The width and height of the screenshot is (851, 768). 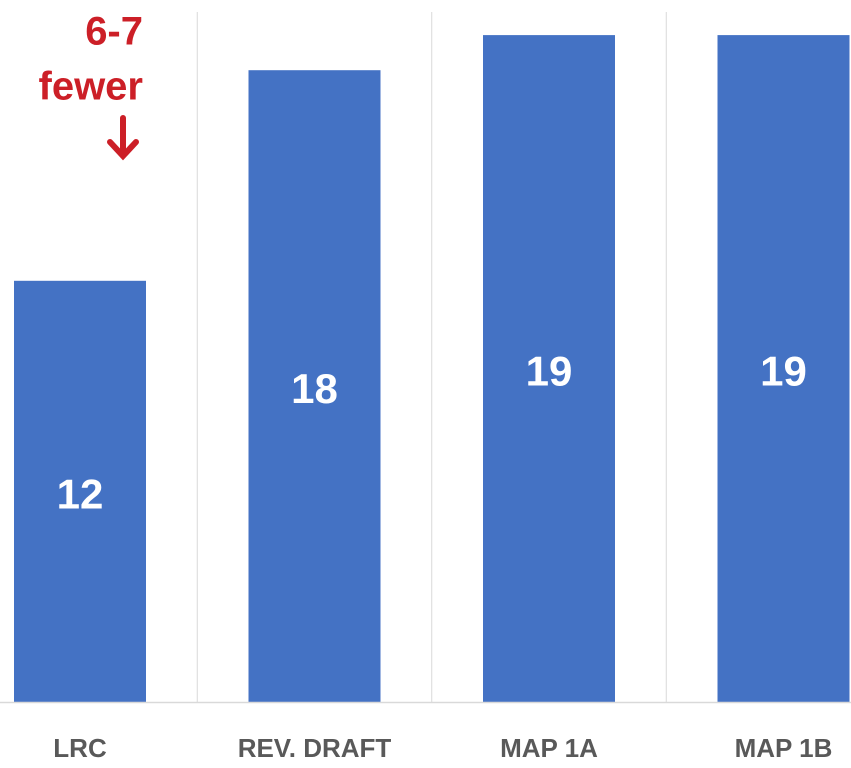 What do you see at coordinates (80, 493) in the screenshot?
I see `value-label: 12` at bounding box center [80, 493].